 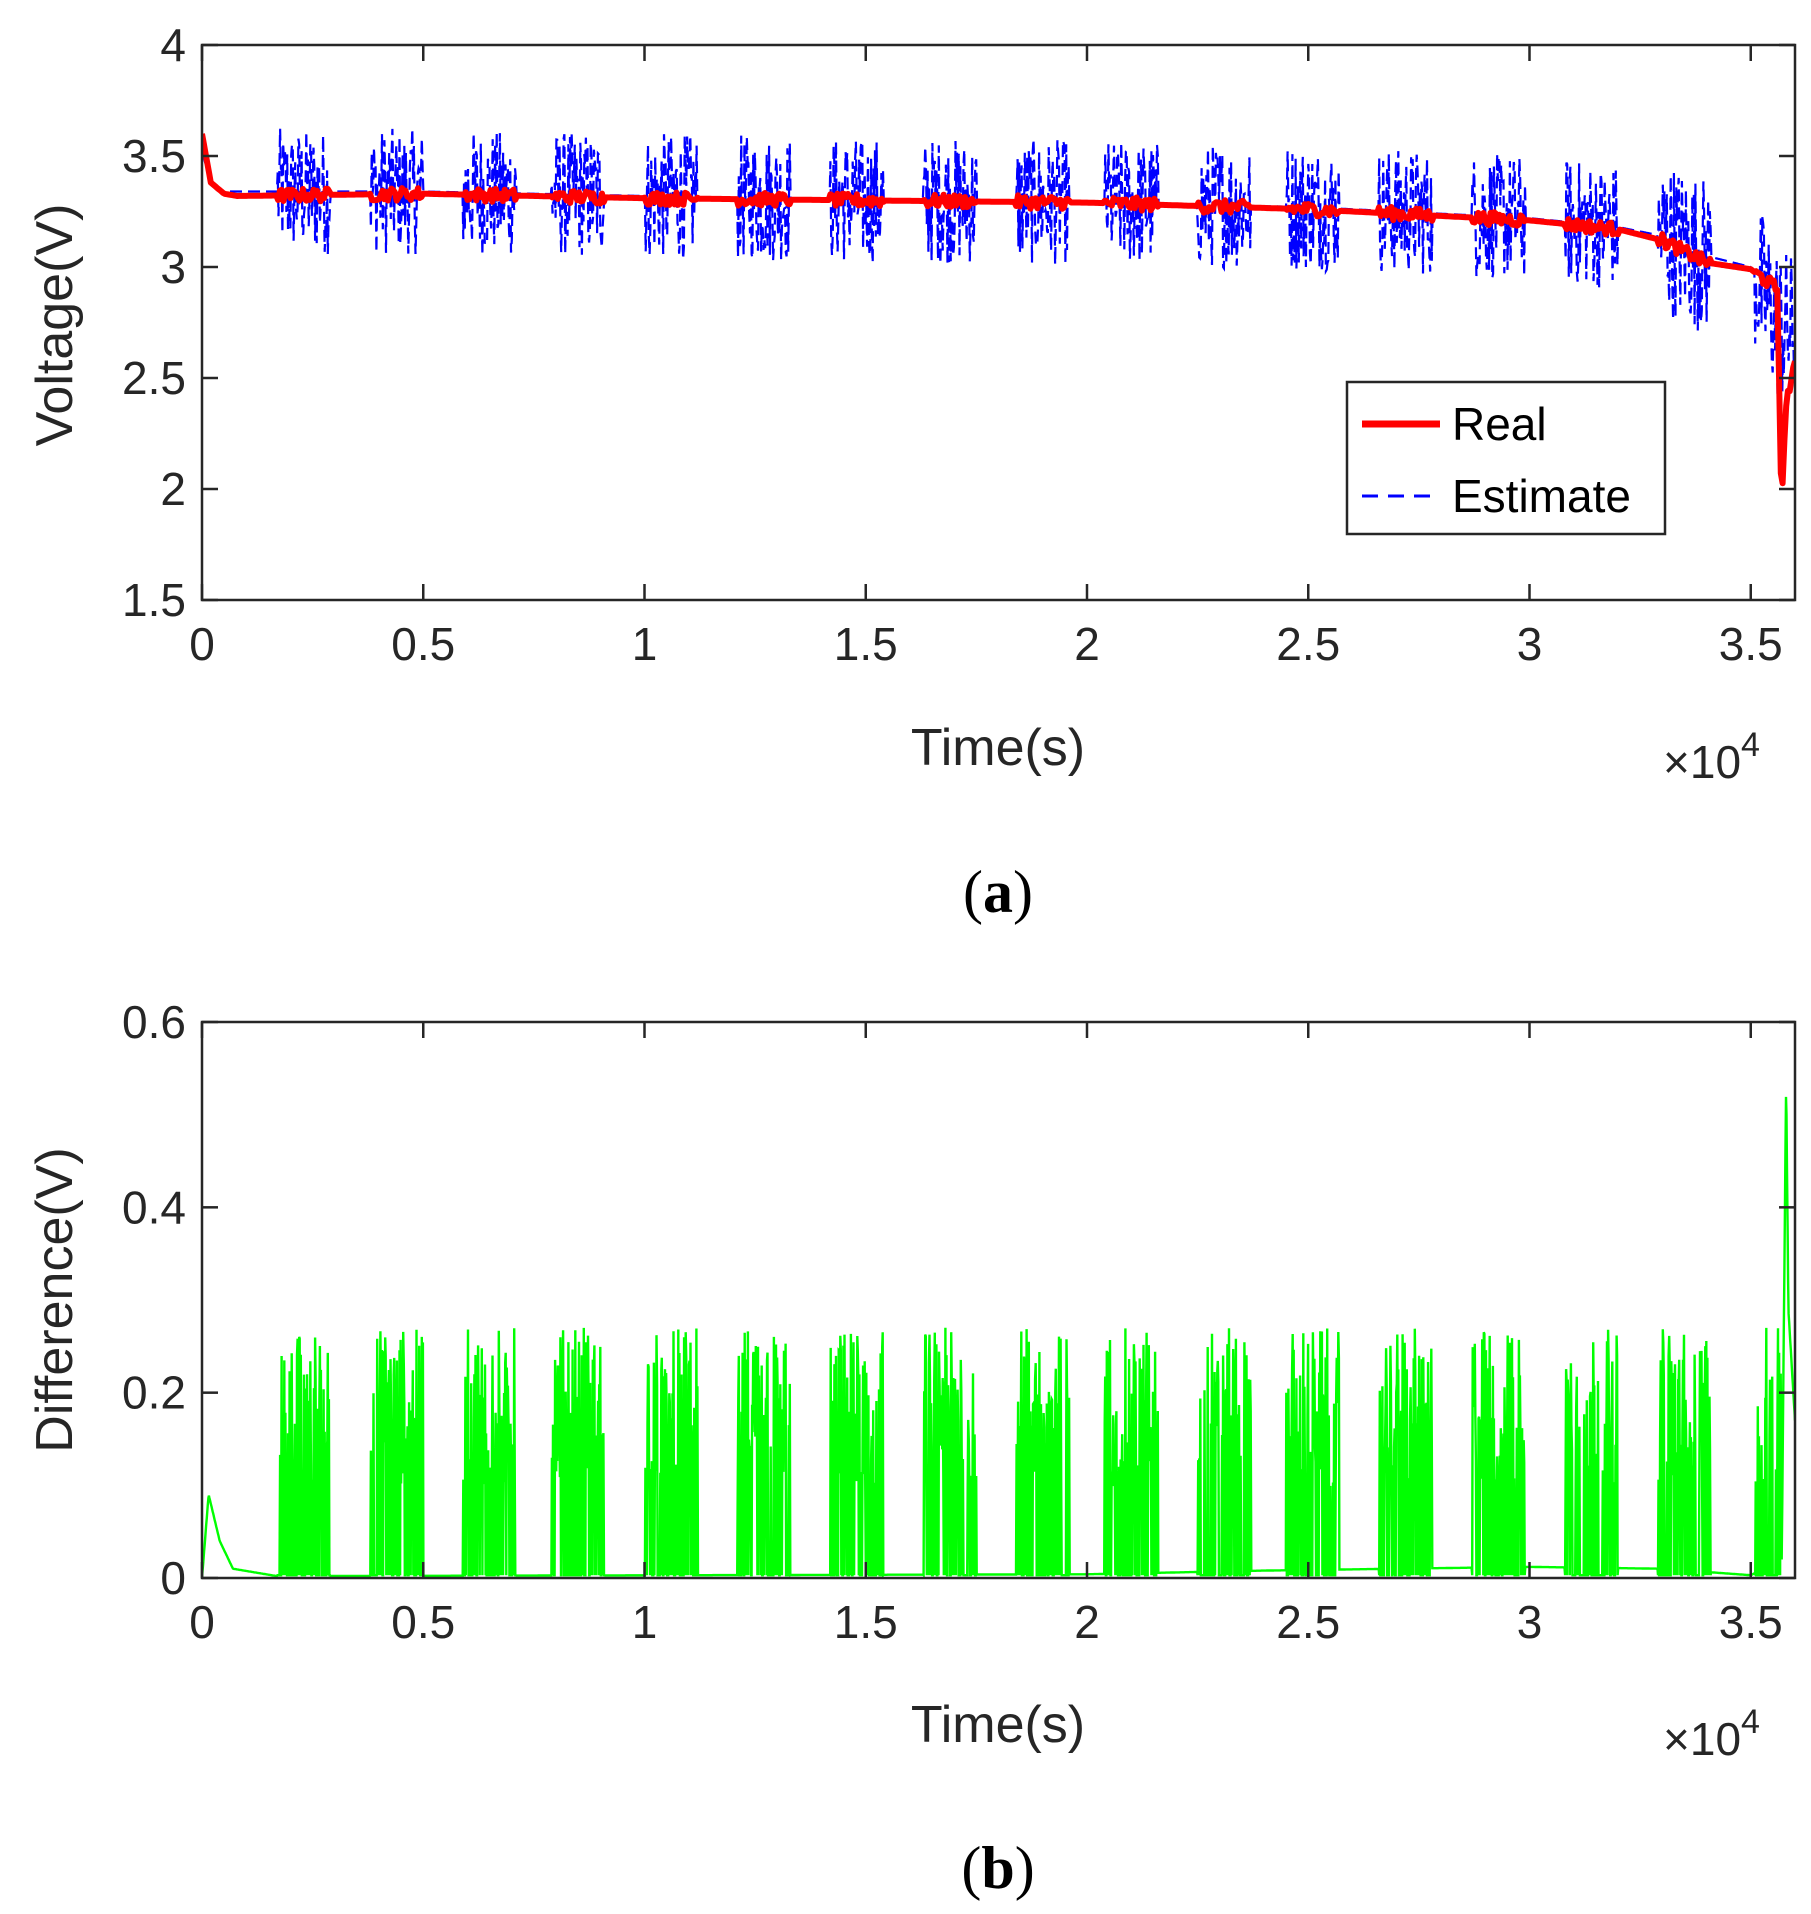 What do you see at coordinates (173, 1578) in the screenshot?
I see `panel-b-y-tick-label: 0` at bounding box center [173, 1578].